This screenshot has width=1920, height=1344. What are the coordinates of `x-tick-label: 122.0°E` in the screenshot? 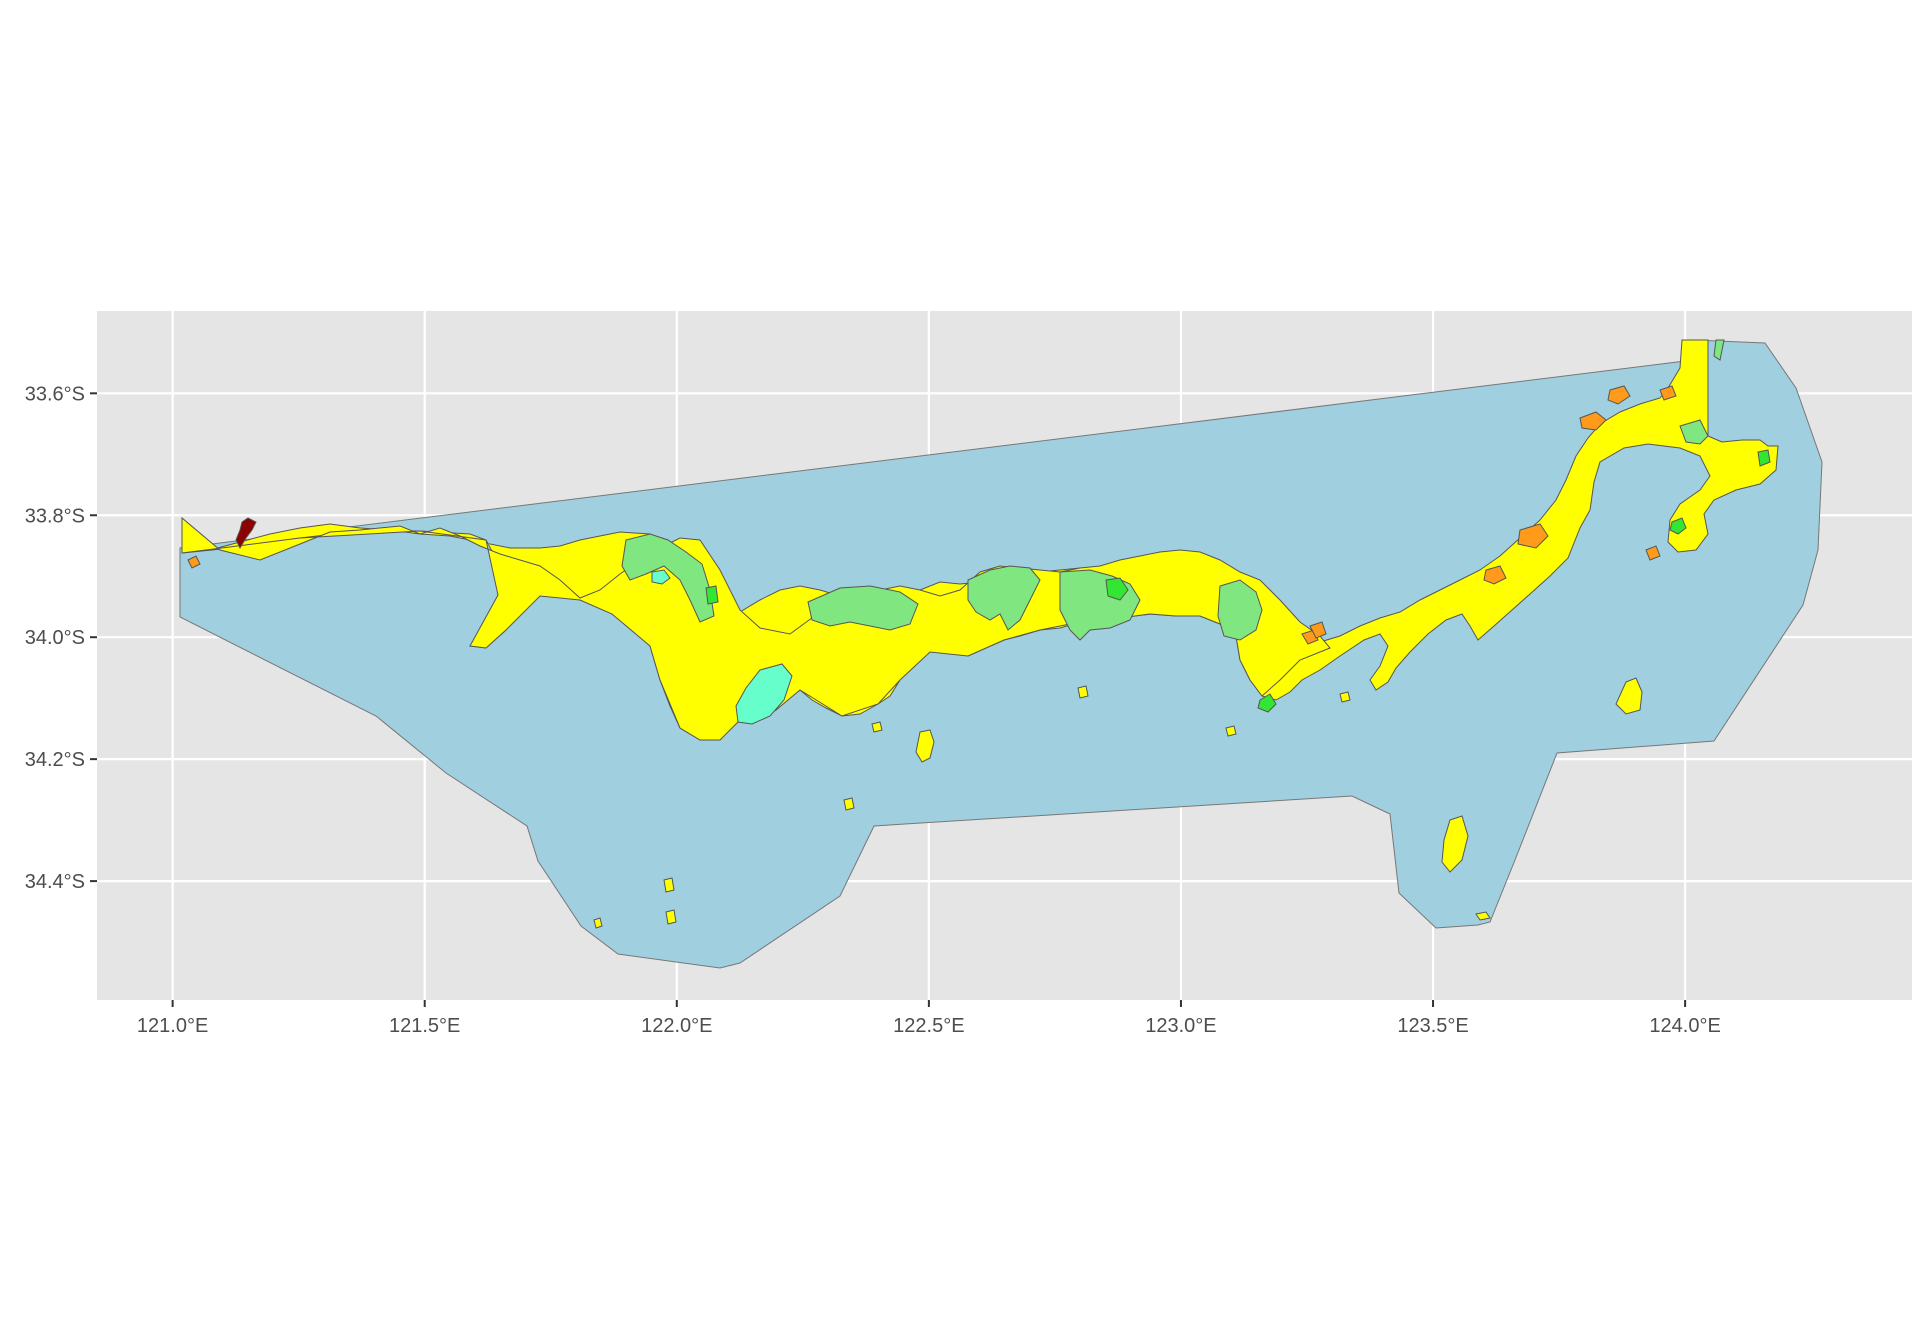 It's located at (676, 1026).